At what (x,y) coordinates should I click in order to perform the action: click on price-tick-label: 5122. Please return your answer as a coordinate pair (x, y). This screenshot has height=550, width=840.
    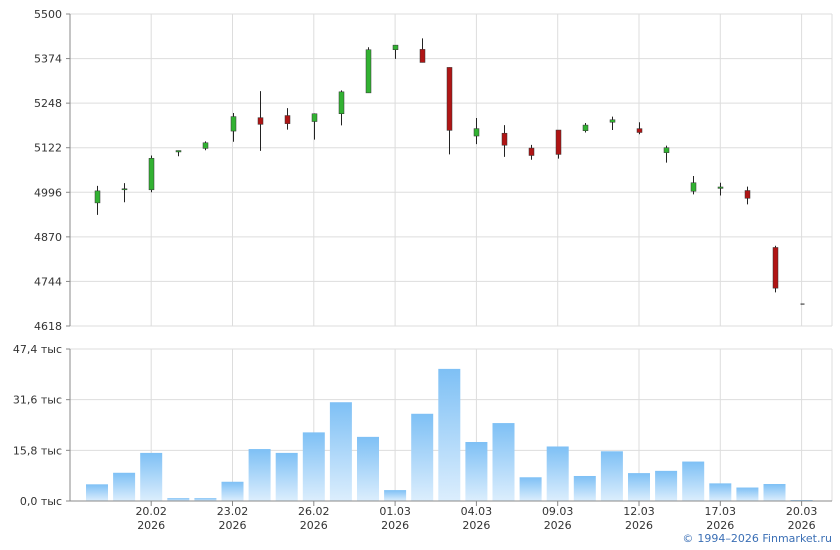
    Looking at the image, I should click on (48, 148).